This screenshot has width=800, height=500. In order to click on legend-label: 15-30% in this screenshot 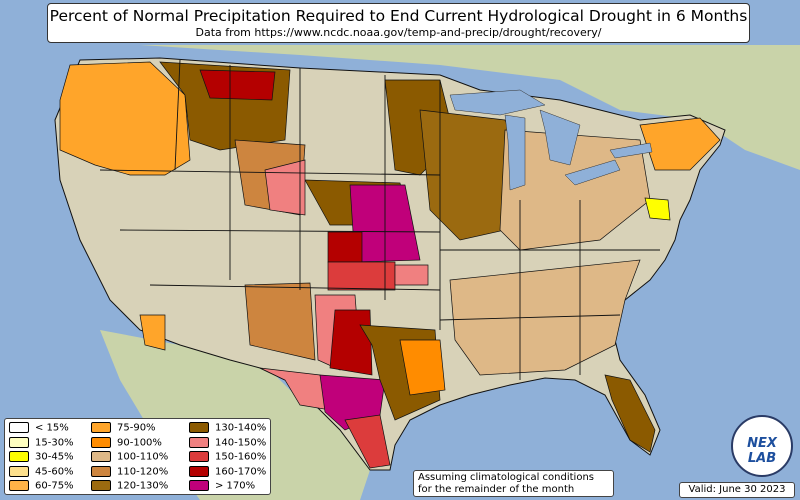, I will do `click(54, 442)`.